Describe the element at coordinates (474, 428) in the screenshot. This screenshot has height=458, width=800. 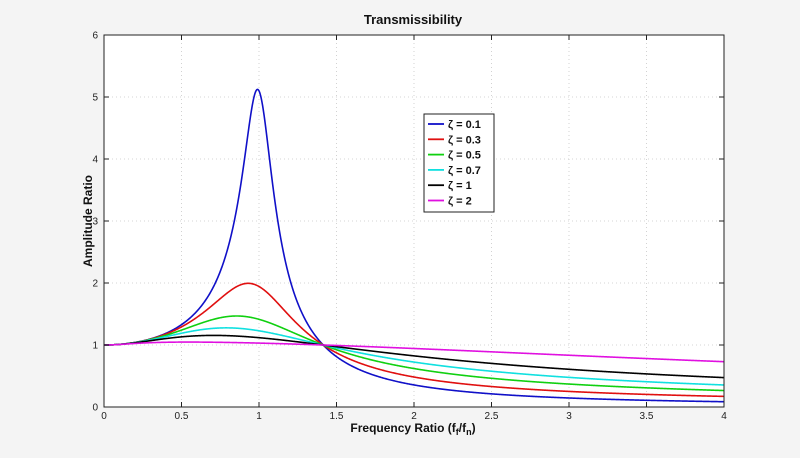
I see `x-axis-title-end: )` at that location.